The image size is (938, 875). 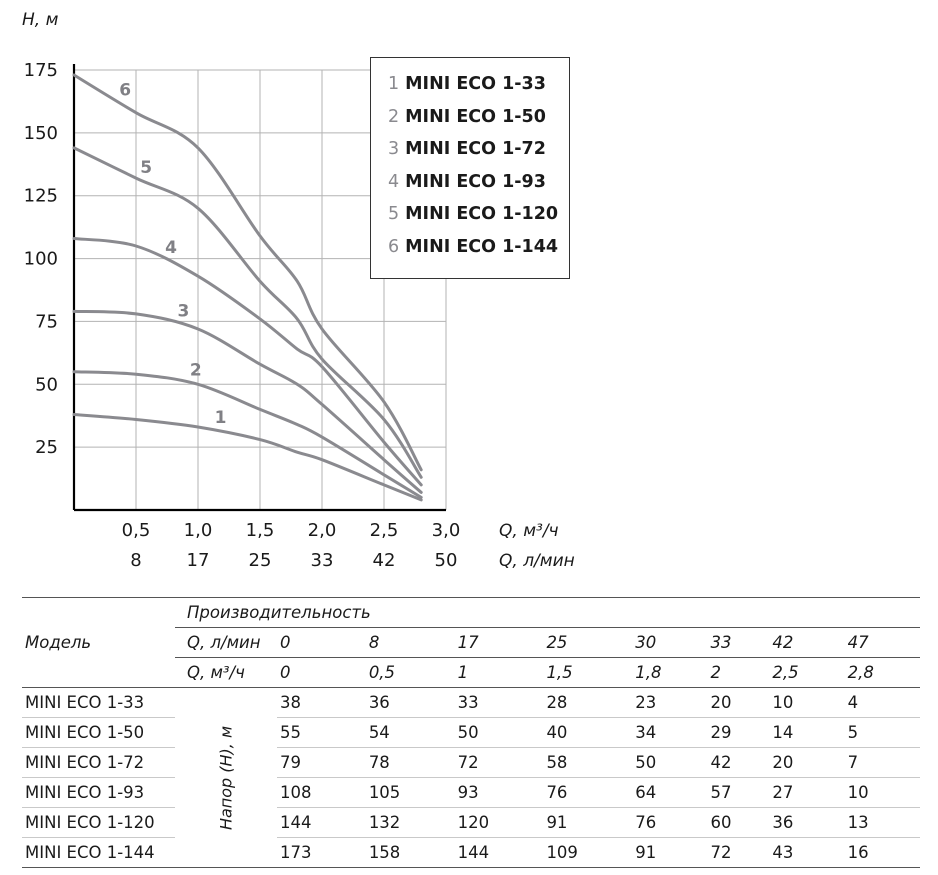 I want to click on table-cell: 109, so click(x=588, y=852).